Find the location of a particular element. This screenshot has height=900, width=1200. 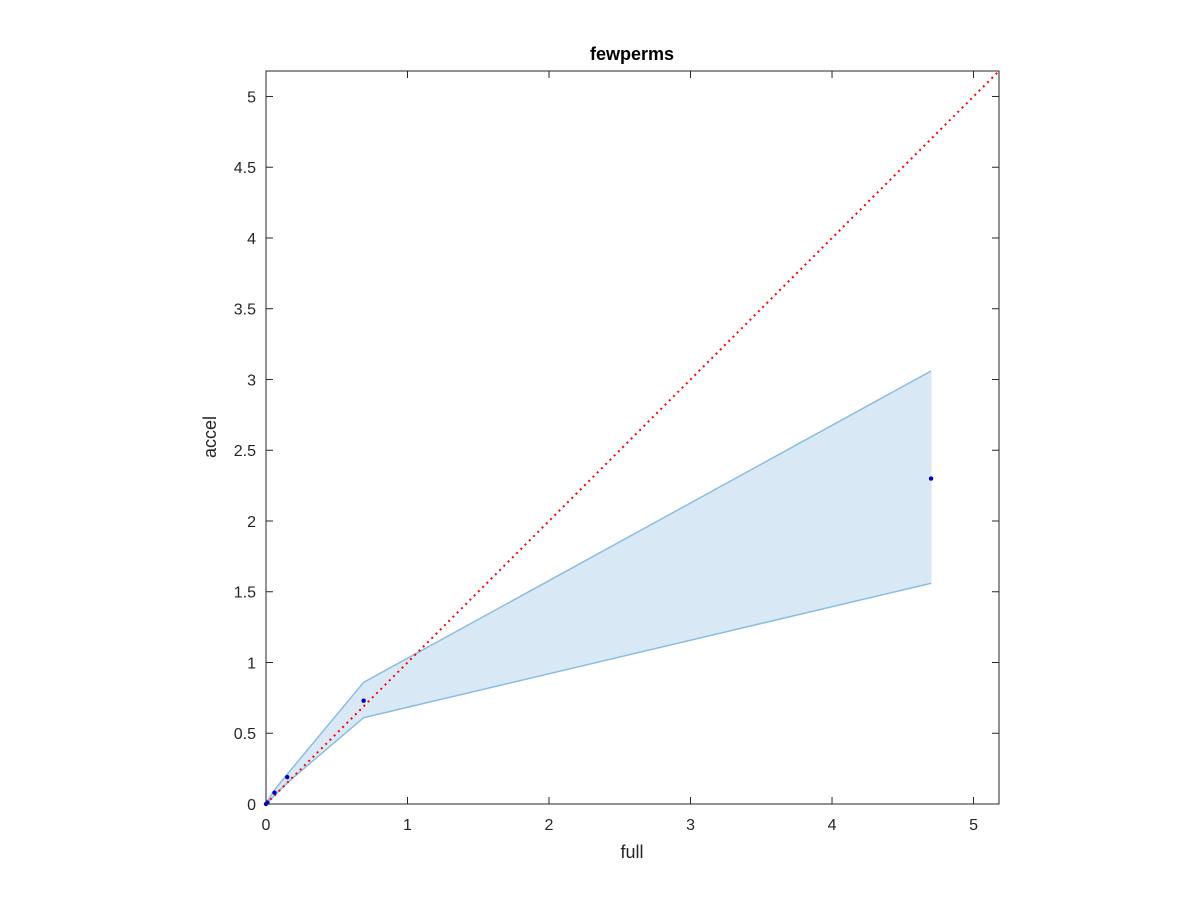

x-tick-label: 1 is located at coordinates (407, 825).